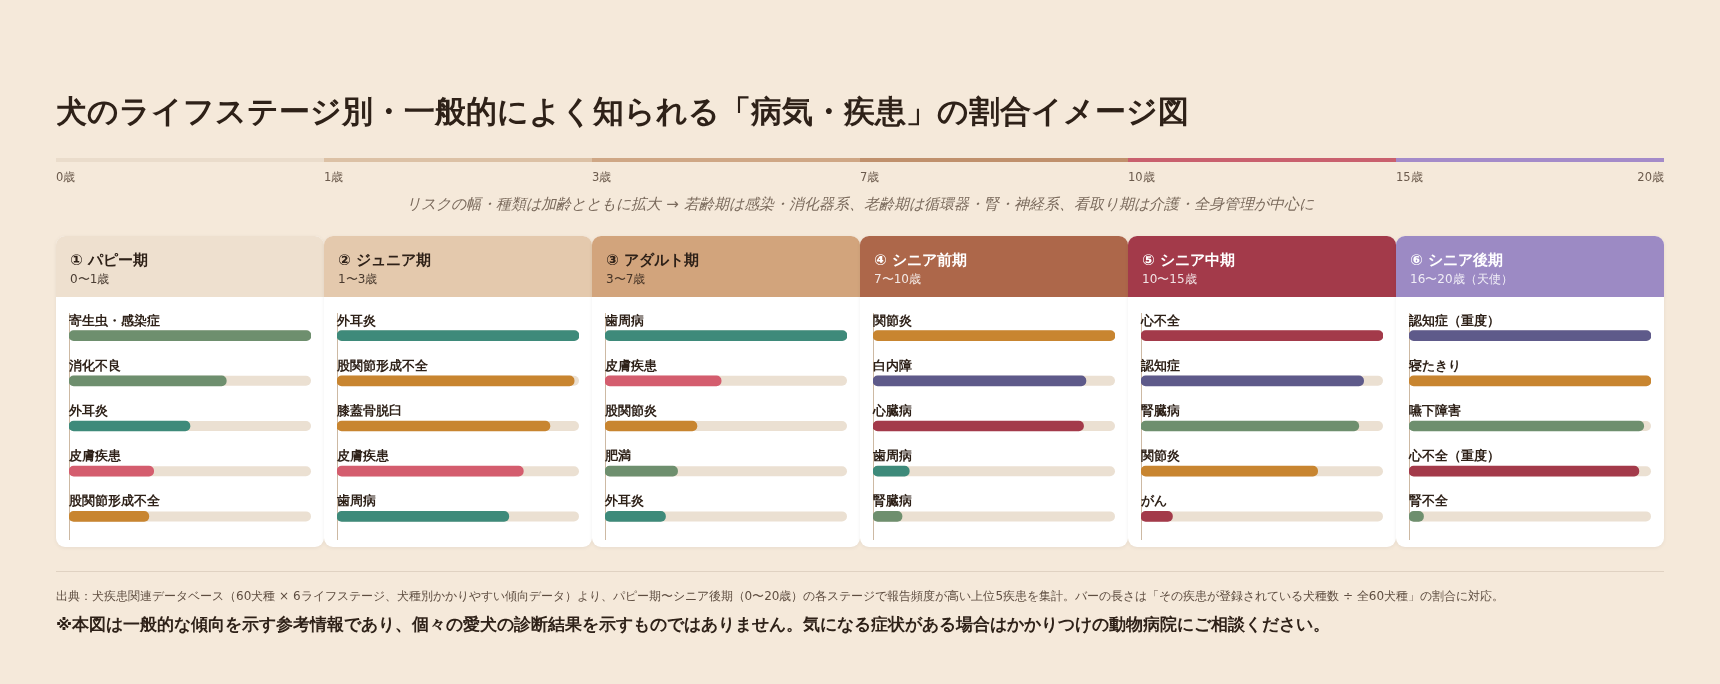 The image size is (1720, 684). Describe the element at coordinates (694, 625) in the screenshot. I see `text: ※本図は一般的な傾向を示す参考情報であり、個々の愛犬の診断結果を示すものではありません。気になる症状がある場合はかかりつけの動物病院にご相談ください。` at that location.